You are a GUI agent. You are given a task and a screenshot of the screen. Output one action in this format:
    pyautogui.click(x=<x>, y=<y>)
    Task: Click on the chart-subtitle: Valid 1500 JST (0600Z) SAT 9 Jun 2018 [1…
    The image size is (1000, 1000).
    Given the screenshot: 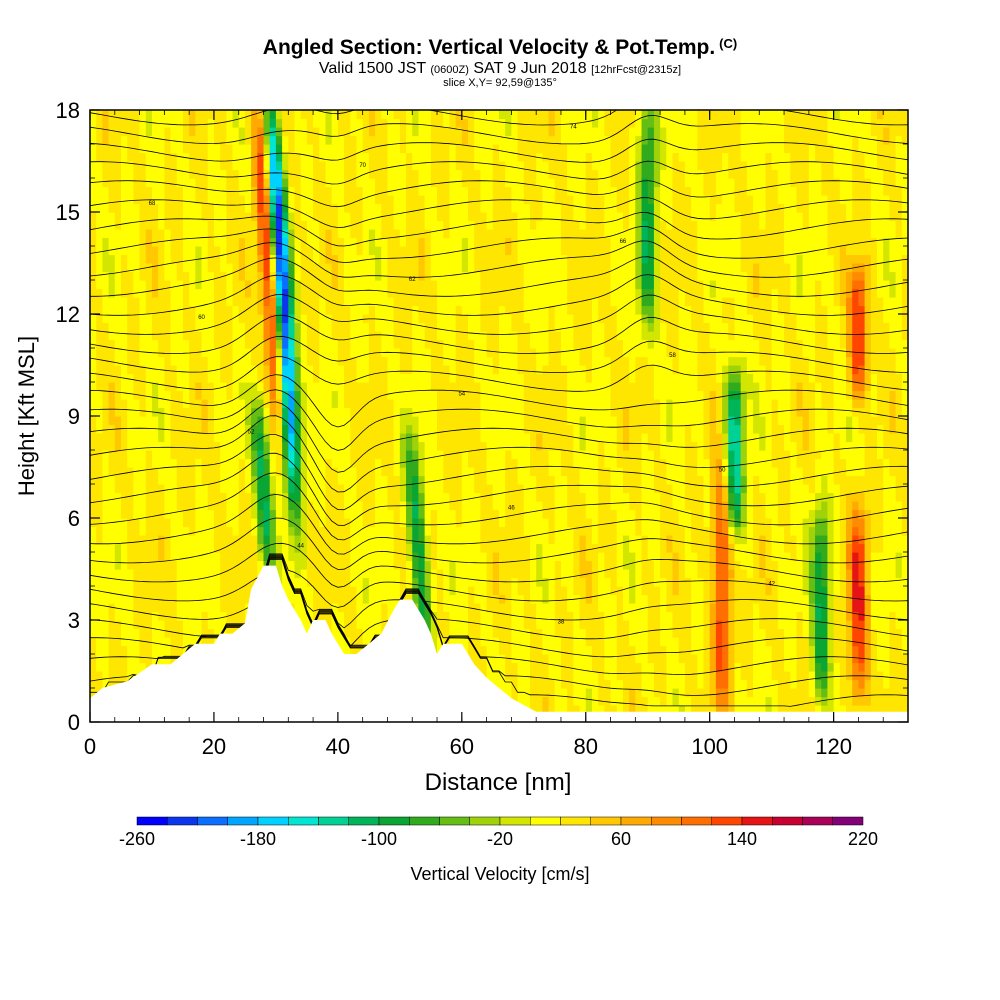 What is the action you would take?
    pyautogui.click(x=500, y=68)
    